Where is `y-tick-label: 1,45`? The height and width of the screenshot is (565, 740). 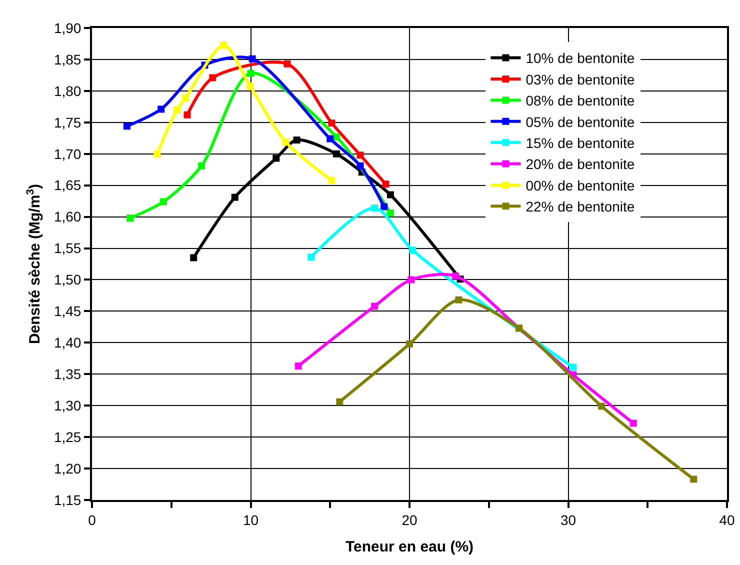 y-tick-label: 1,45 is located at coordinates (68, 311).